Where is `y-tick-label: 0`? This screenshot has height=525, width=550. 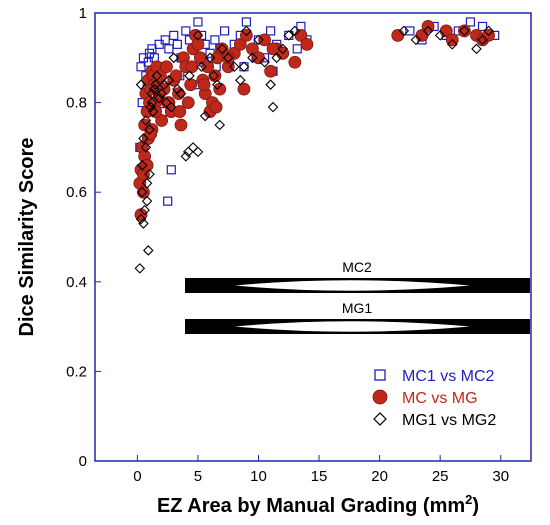
y-tick-label: 0 is located at coordinates (83, 461).